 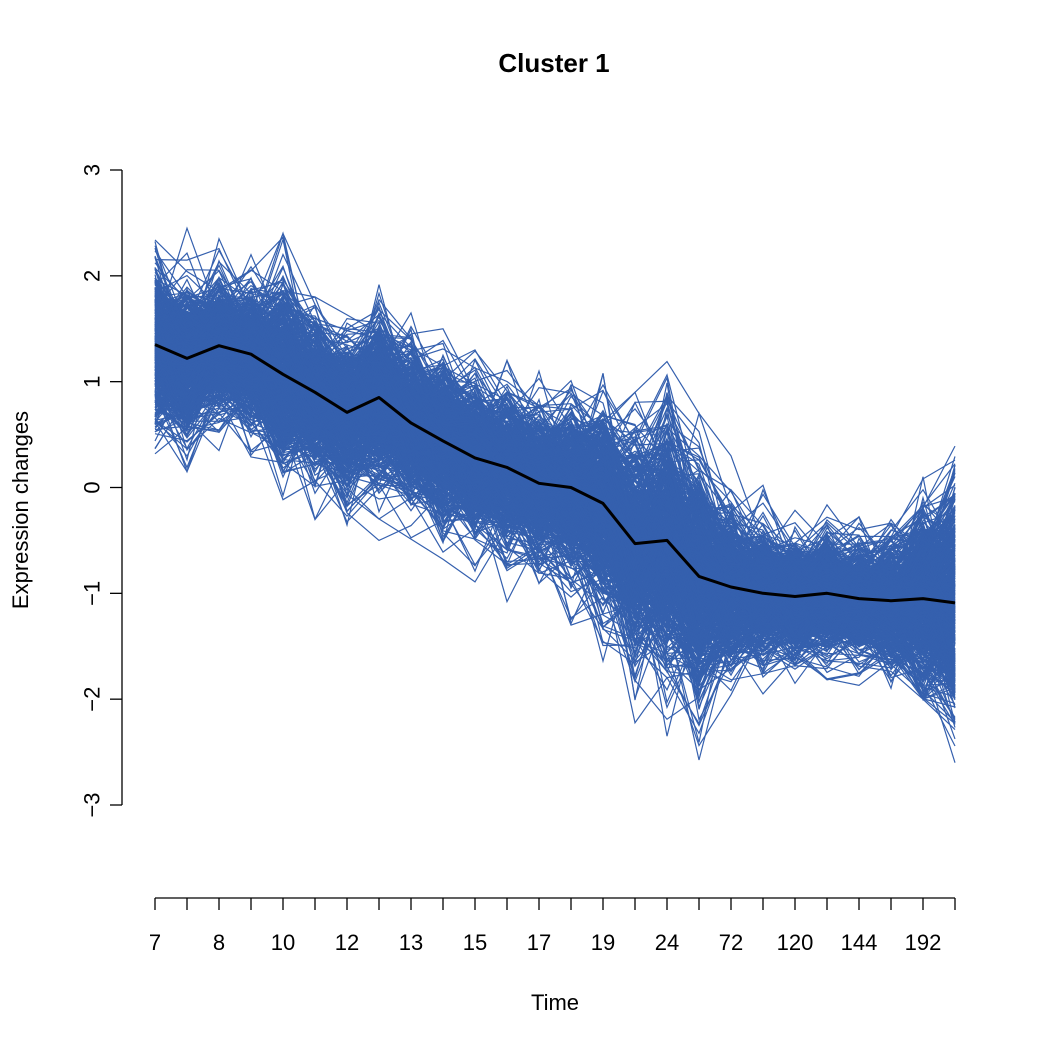 What do you see at coordinates (411, 942) in the screenshot?
I see `x-tick-label: 13` at bounding box center [411, 942].